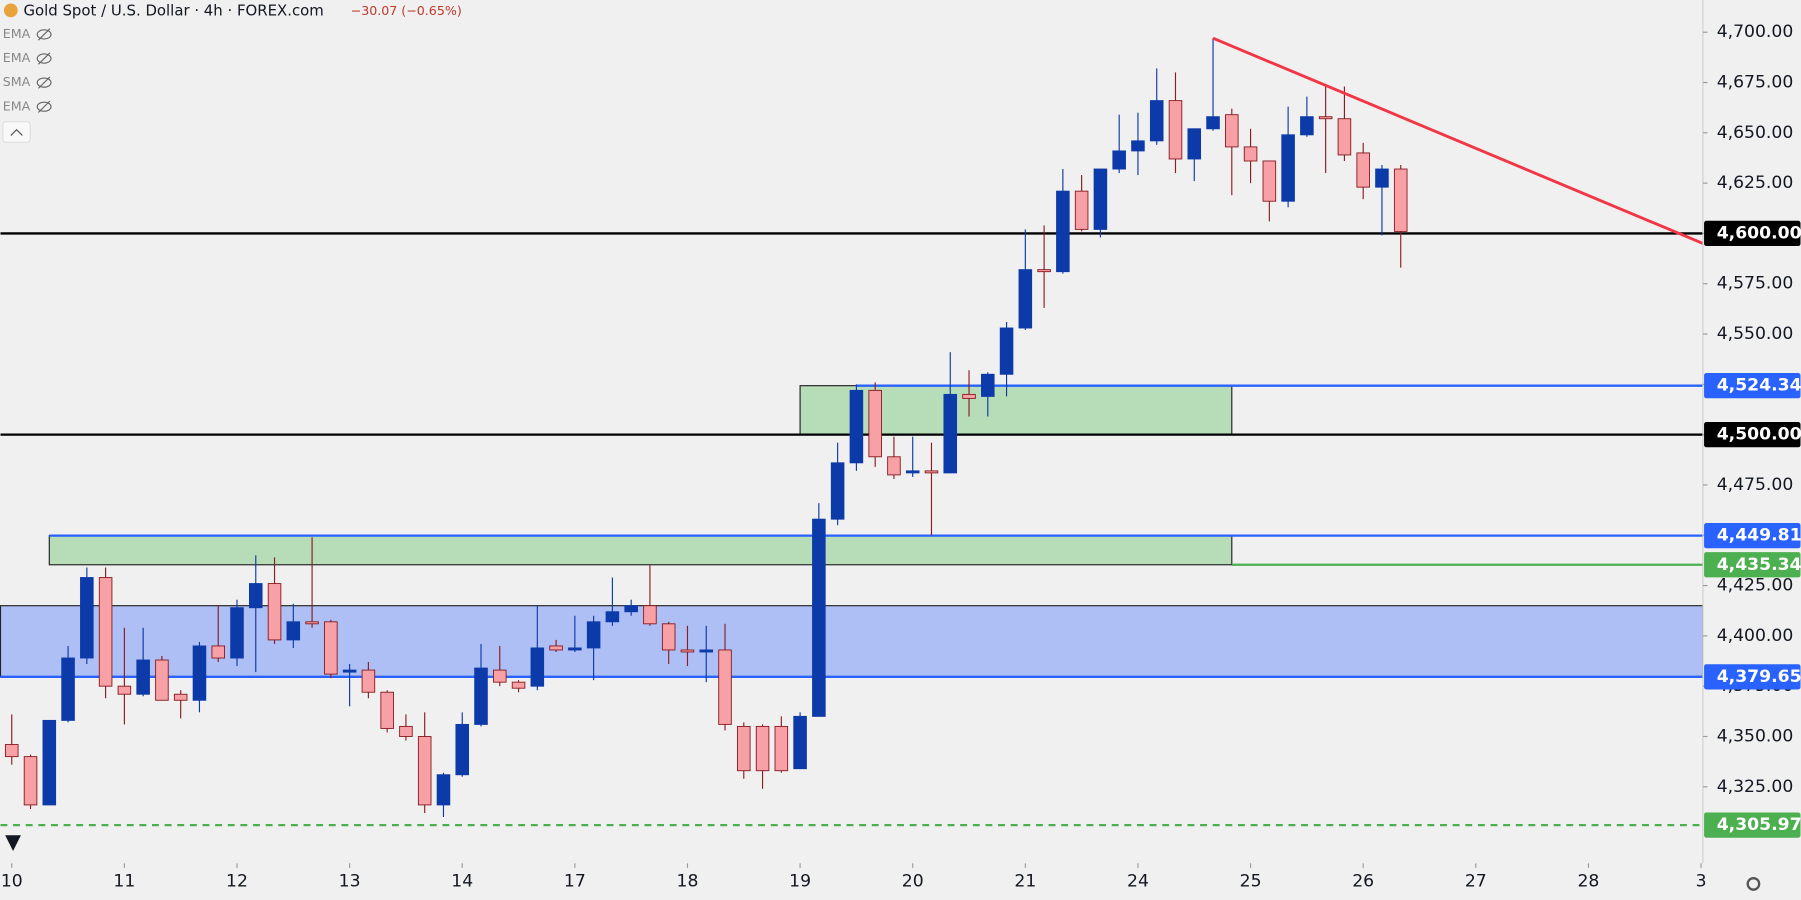  What do you see at coordinates (1755, 284) in the screenshot?
I see `y-tick-label: 4,575.00` at bounding box center [1755, 284].